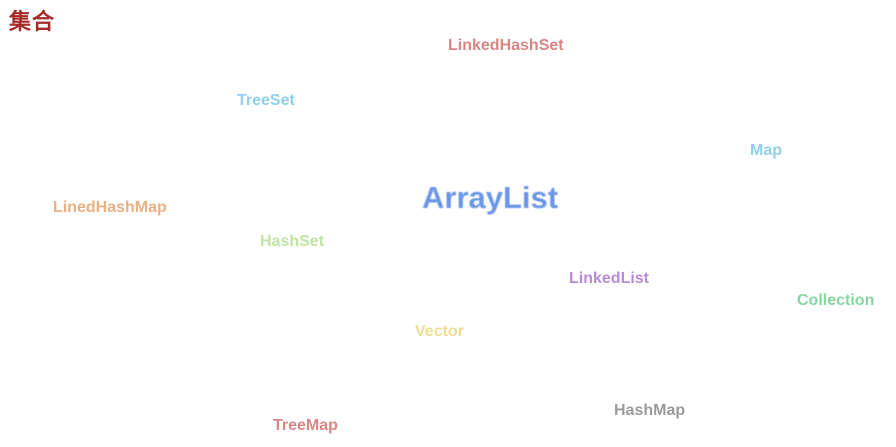 This screenshot has height=447, width=896. I want to click on word-collection: Collection, so click(836, 300).